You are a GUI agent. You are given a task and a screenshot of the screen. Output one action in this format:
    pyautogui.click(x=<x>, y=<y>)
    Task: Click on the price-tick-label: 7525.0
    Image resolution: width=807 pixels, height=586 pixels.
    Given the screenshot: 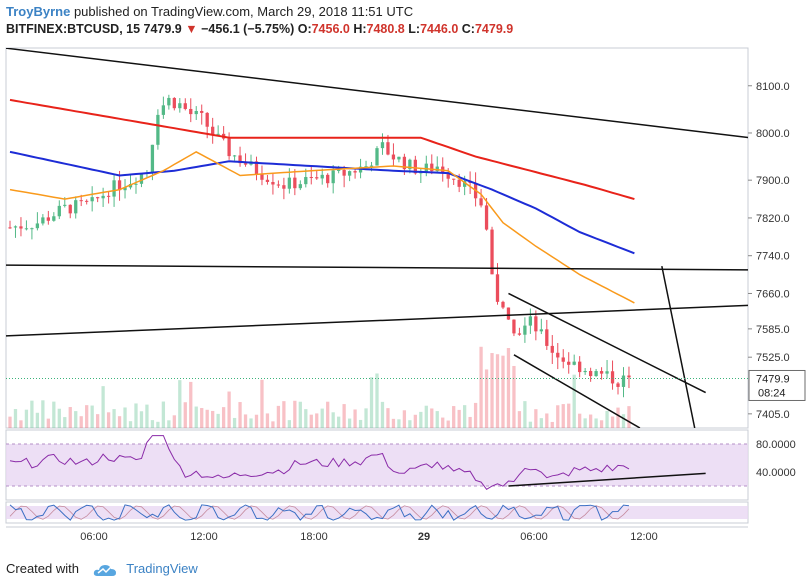 What is the action you would take?
    pyautogui.click(x=773, y=358)
    